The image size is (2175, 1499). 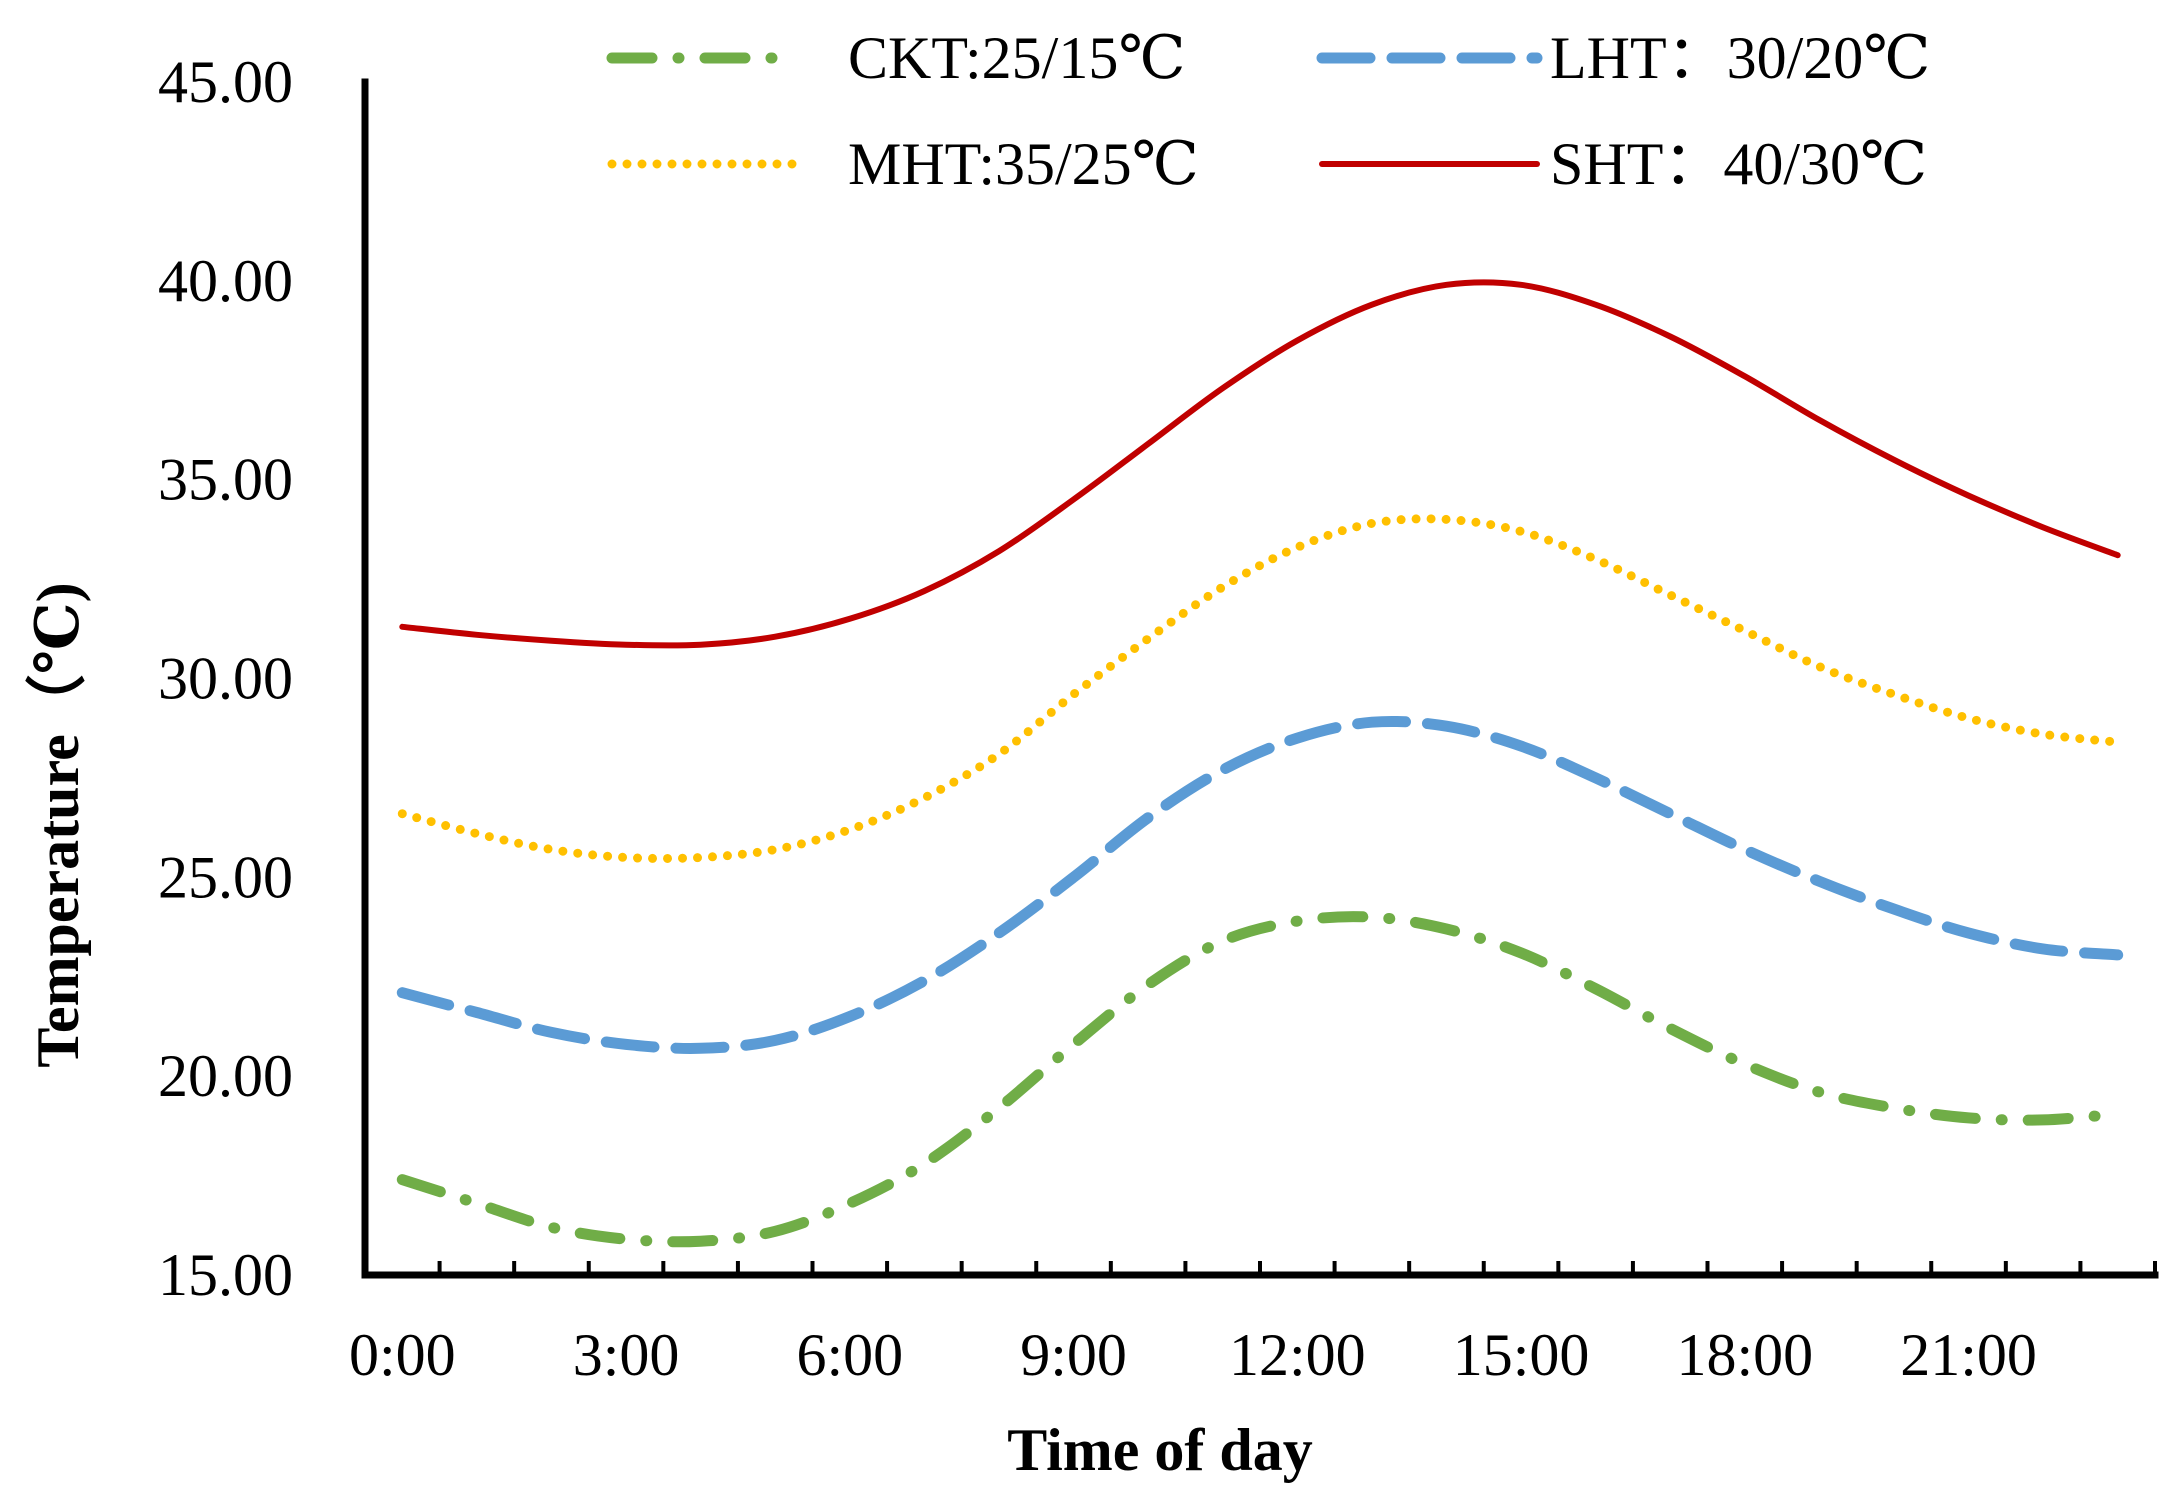 What do you see at coordinates (225, 679) in the screenshot?
I see `y-tick-label: 30.00` at bounding box center [225, 679].